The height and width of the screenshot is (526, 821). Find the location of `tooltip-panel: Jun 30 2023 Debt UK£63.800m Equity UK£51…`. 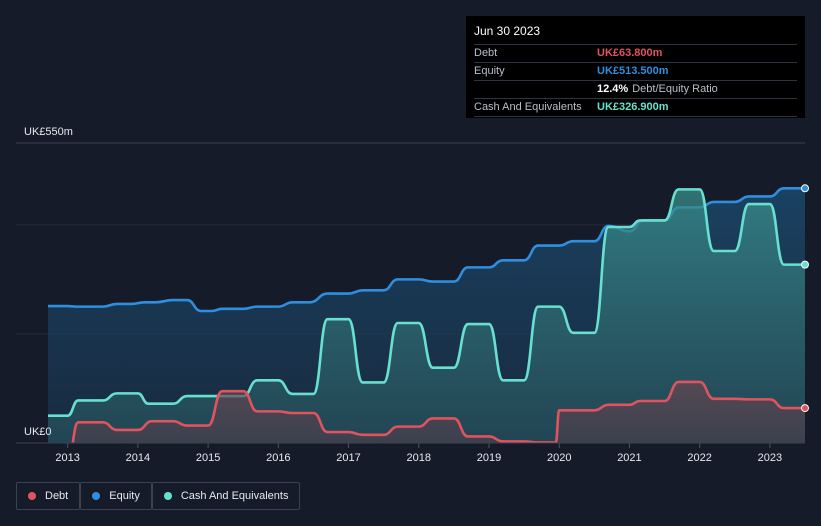

tooltip-panel: Jun 30 2023 Debt UK£63.800m Equity UK£51… is located at coordinates (635, 67).